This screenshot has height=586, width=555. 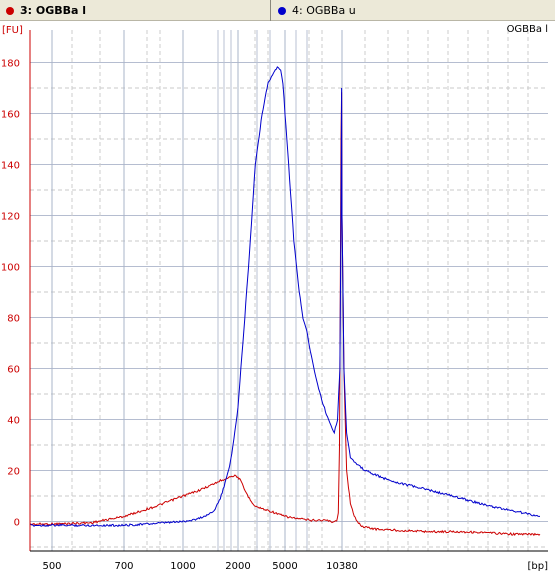 What do you see at coordinates (17, 523) in the screenshot?
I see `y-tick-label: 0` at bounding box center [17, 523].